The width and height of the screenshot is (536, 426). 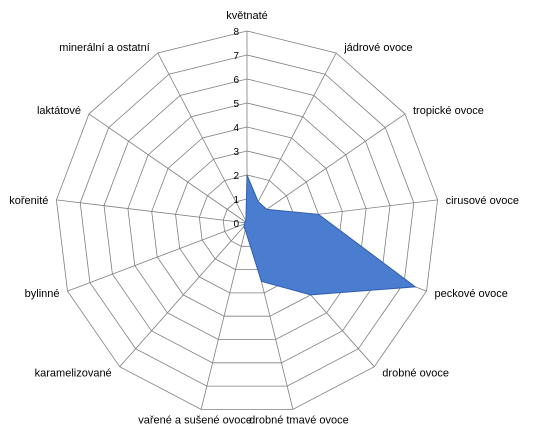 I want to click on tick-label-1: 1, so click(x=236, y=200).